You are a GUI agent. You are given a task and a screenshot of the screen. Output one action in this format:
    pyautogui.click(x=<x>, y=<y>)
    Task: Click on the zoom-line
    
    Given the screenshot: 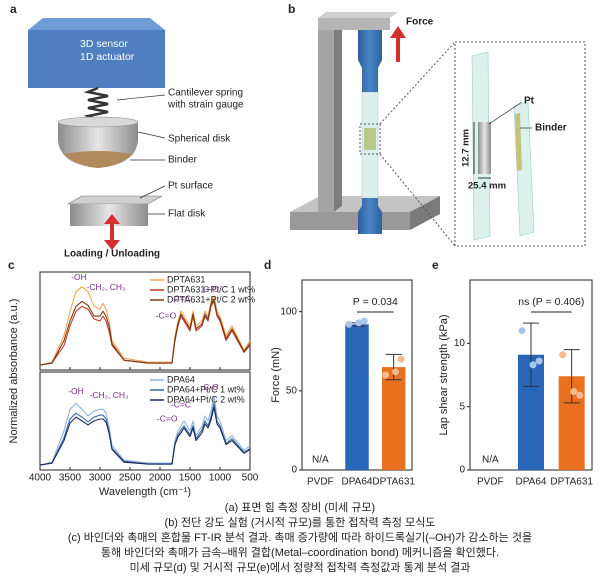 What is the action you would take?
    pyautogui.click(x=417, y=83)
    